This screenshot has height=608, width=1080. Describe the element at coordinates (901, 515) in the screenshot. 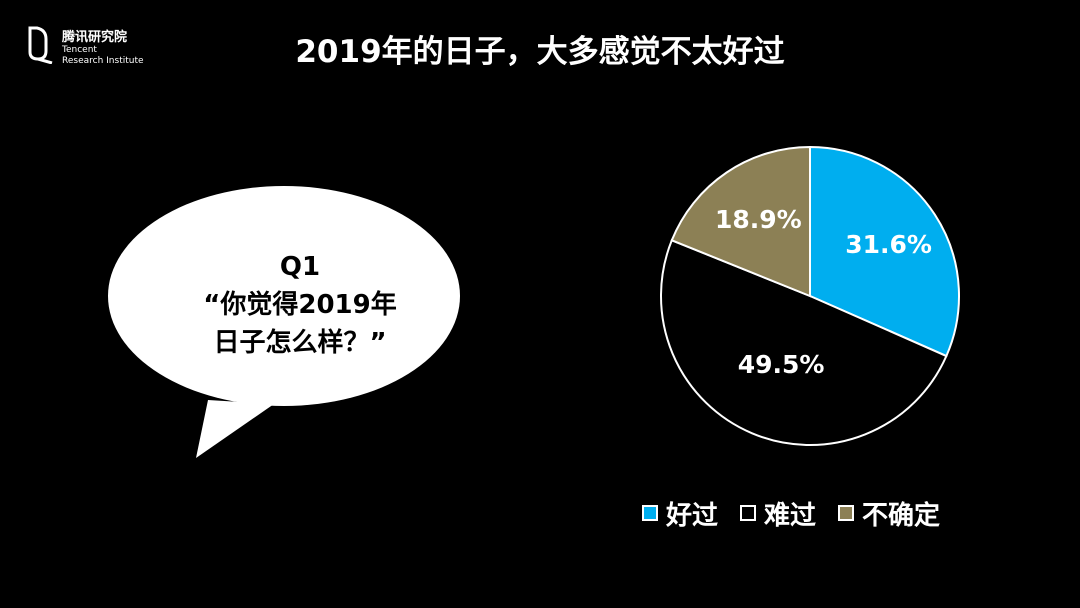

I see `legend-label-3: 不确定` at that location.